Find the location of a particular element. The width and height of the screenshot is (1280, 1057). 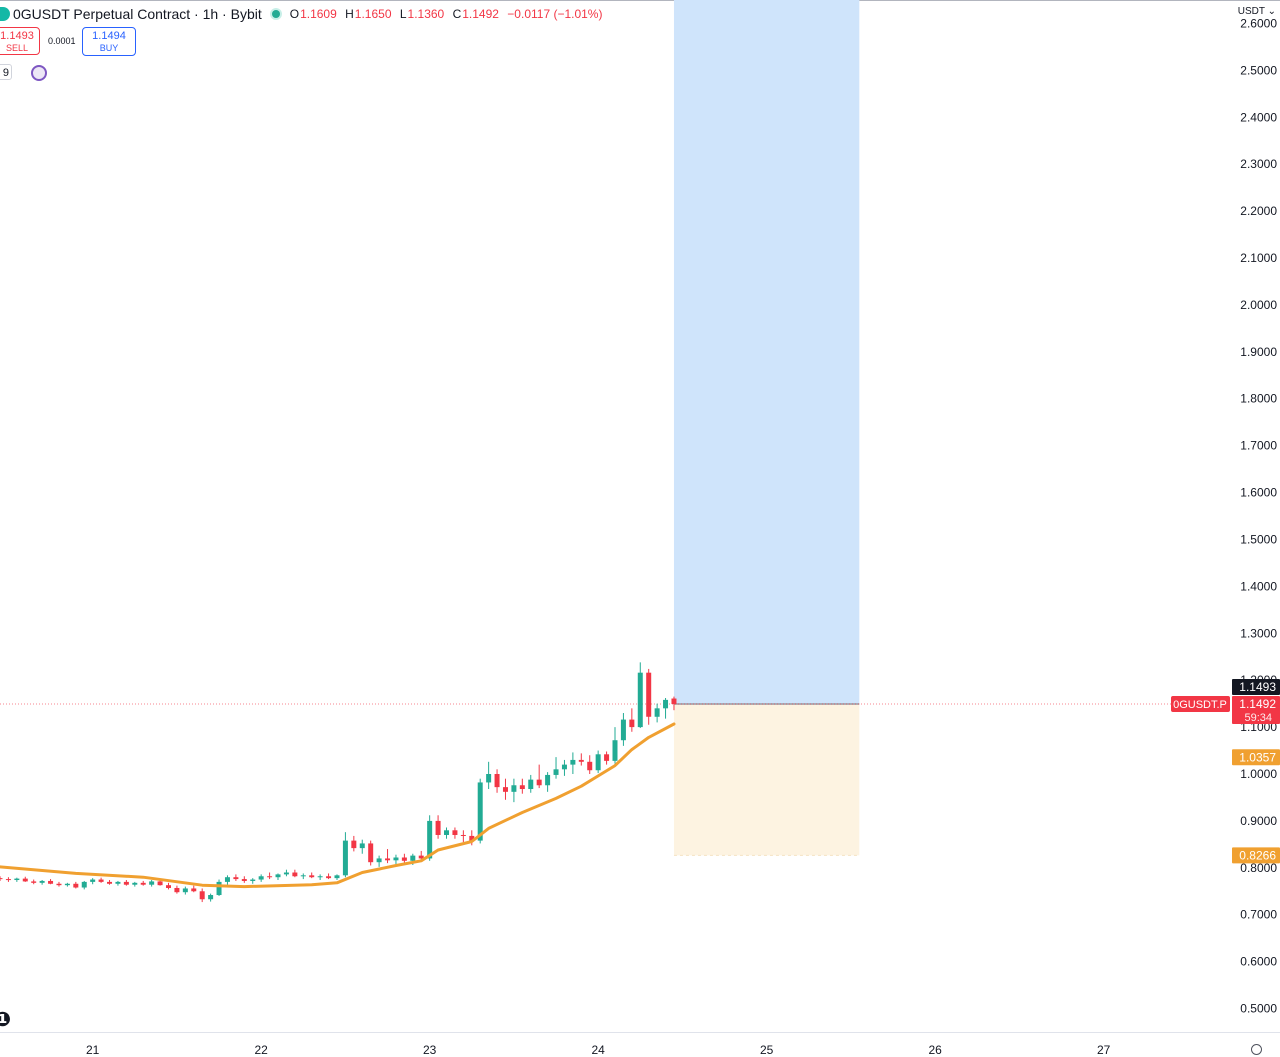

symbol-title: 0GUSDT Perpetual Contract · 1h · Bybit is located at coordinates (137, 14).